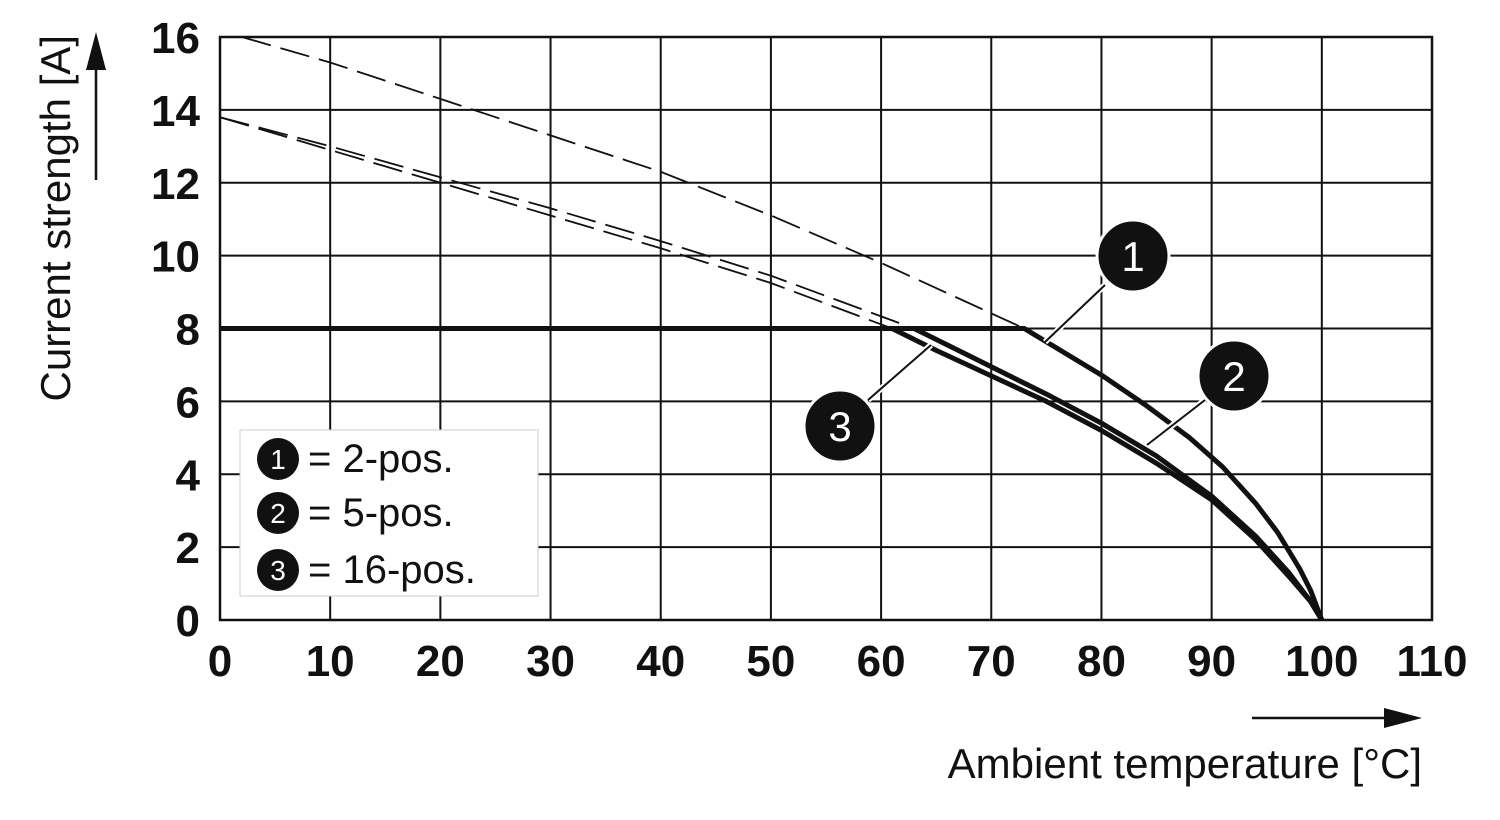 This screenshot has width=1500, height=820. What do you see at coordinates (188, 402) in the screenshot?
I see `y-tick-label: 6` at bounding box center [188, 402].